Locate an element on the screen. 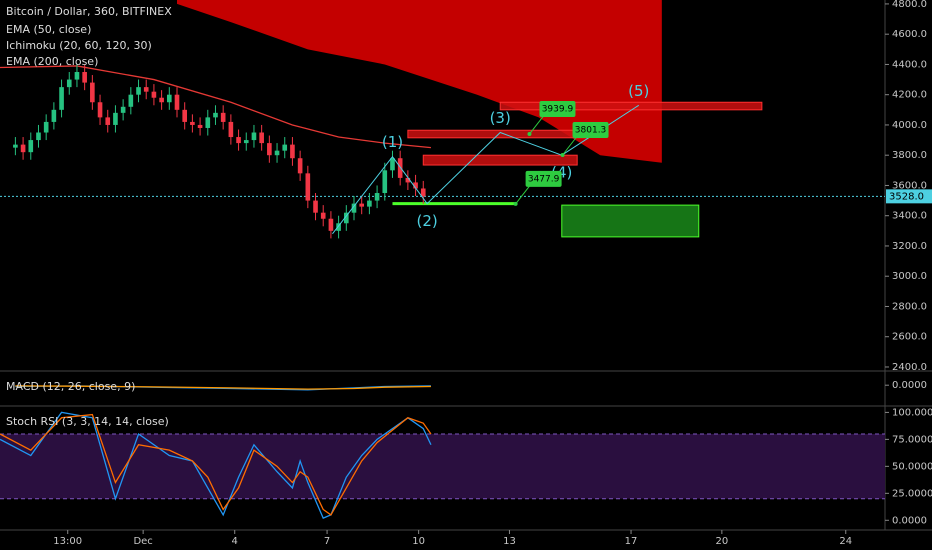 Image resolution: width=932 pixels, height=550 pixels. x-tick-label: 4 is located at coordinates (235, 541).